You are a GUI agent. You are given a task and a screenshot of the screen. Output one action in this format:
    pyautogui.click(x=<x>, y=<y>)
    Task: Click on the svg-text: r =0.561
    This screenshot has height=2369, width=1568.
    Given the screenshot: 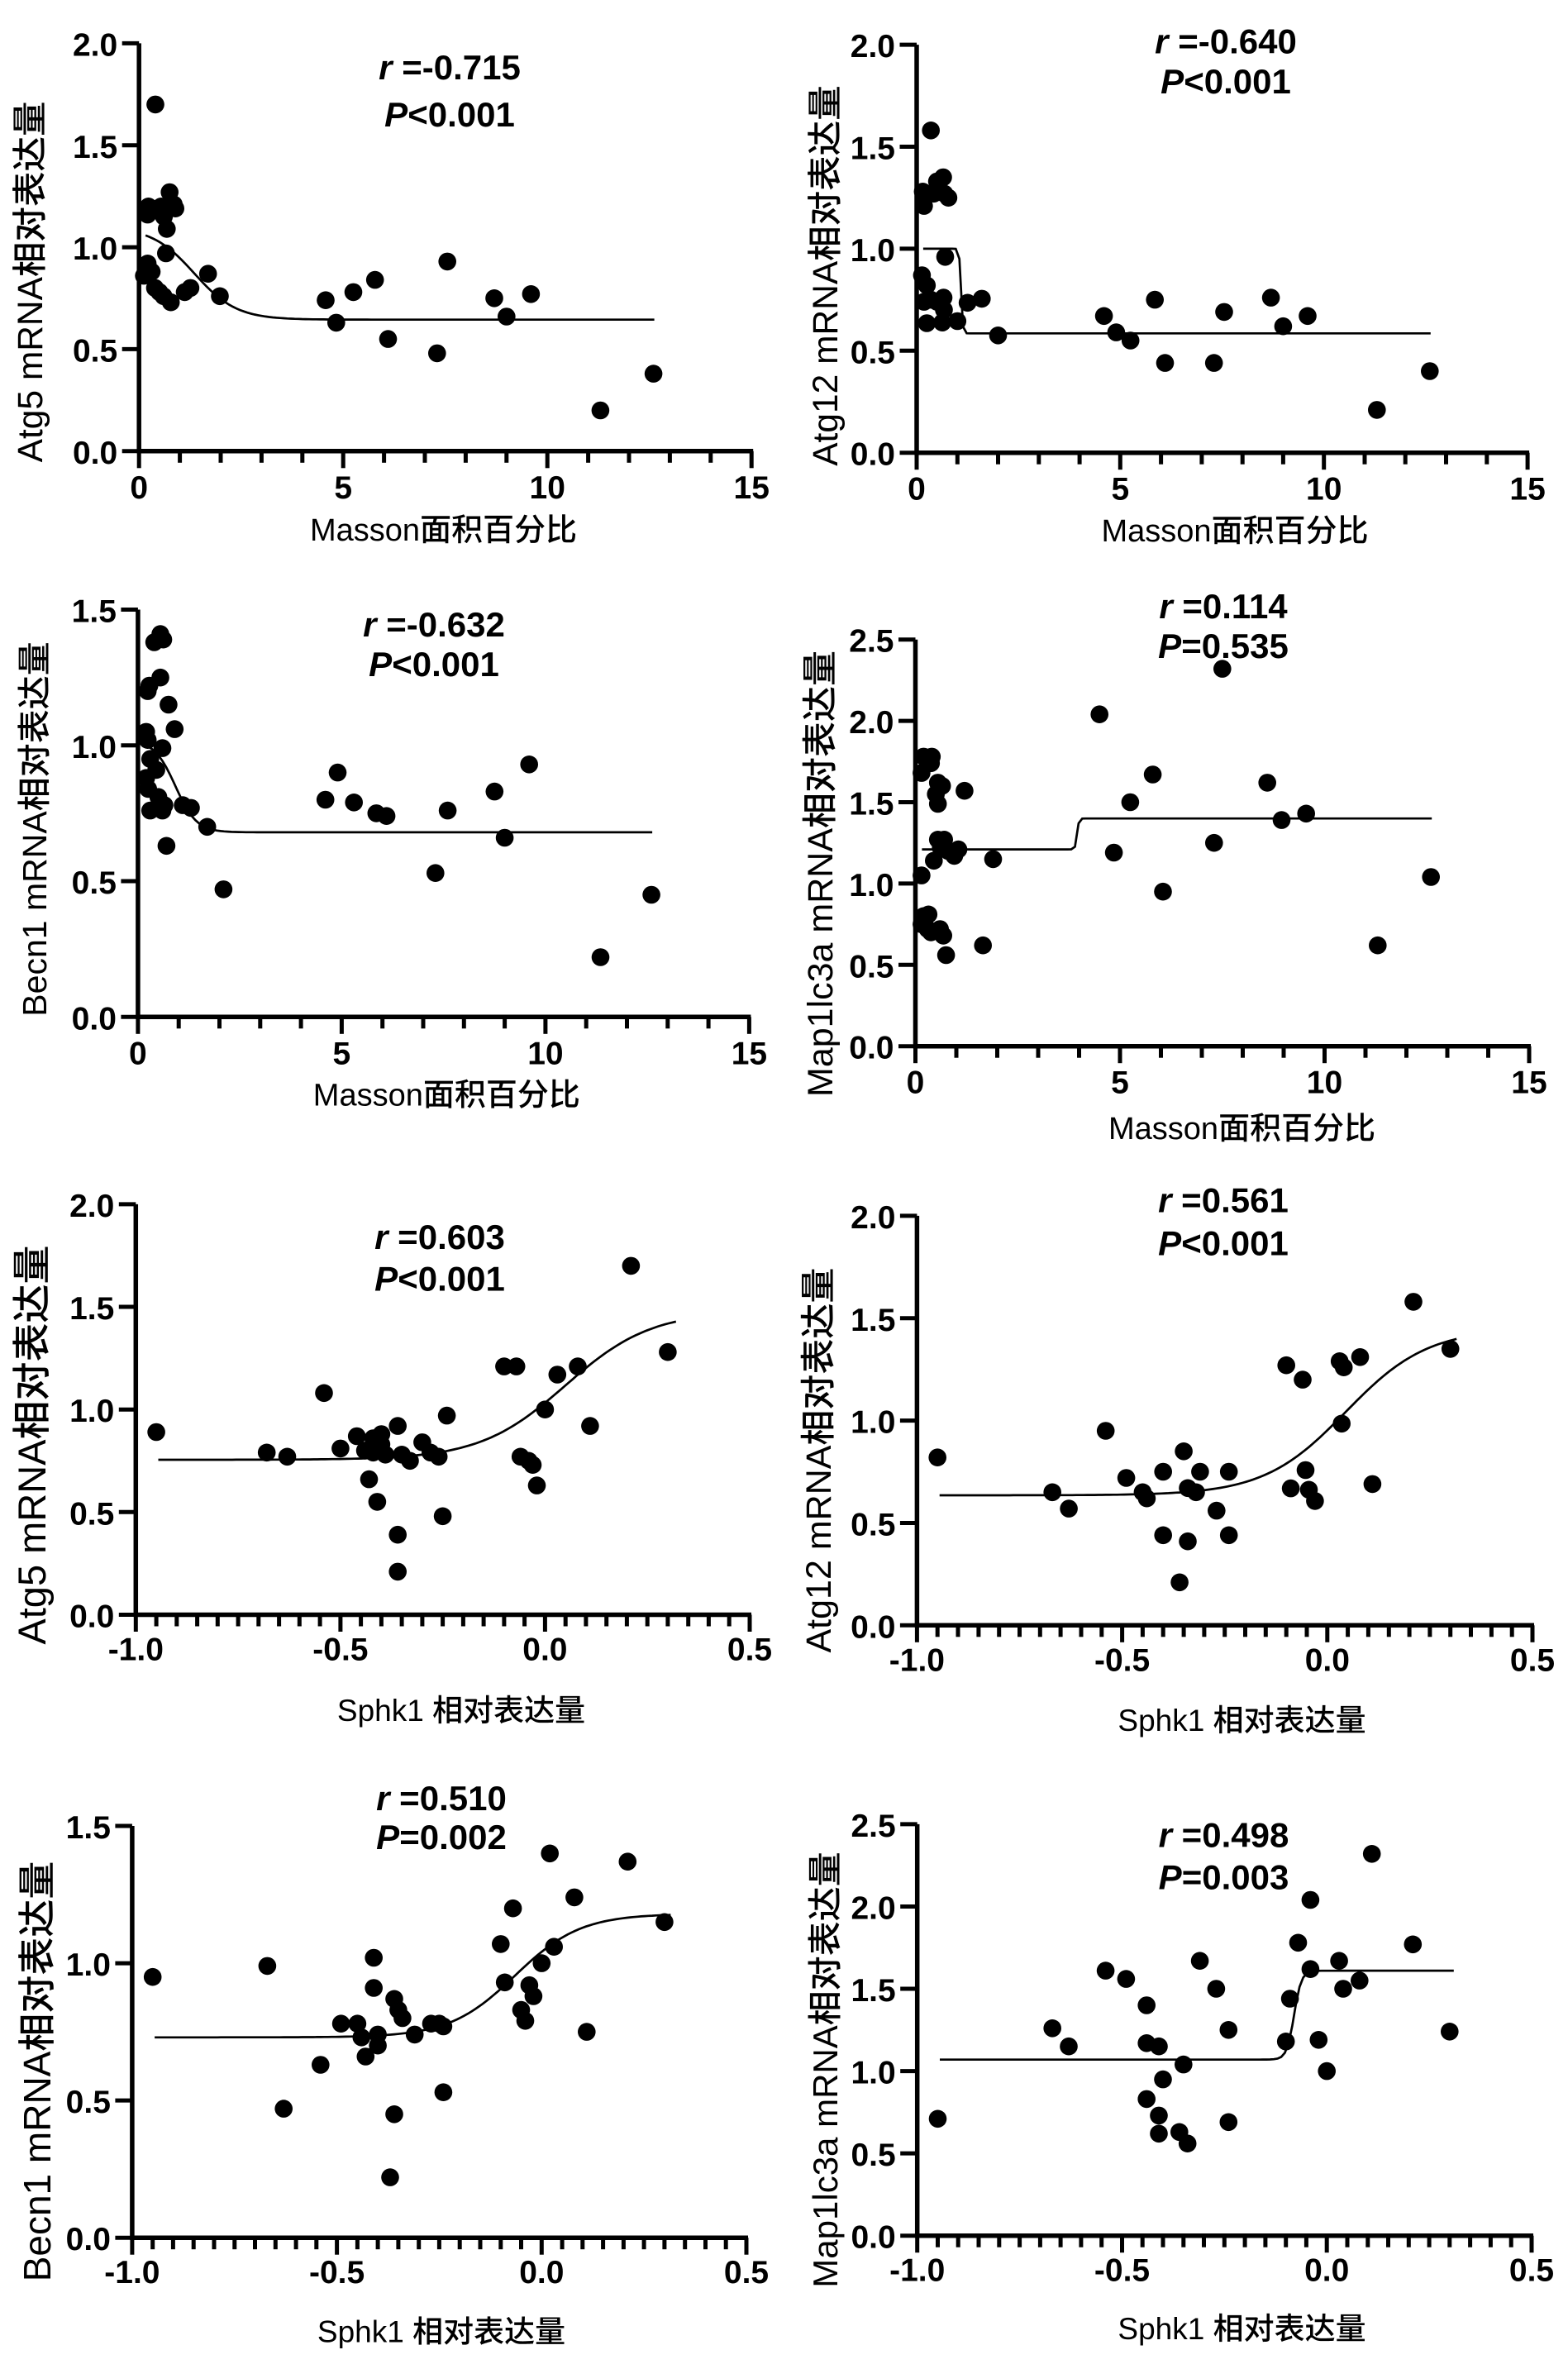 What is the action you would take?
    pyautogui.click(x=1223, y=1200)
    